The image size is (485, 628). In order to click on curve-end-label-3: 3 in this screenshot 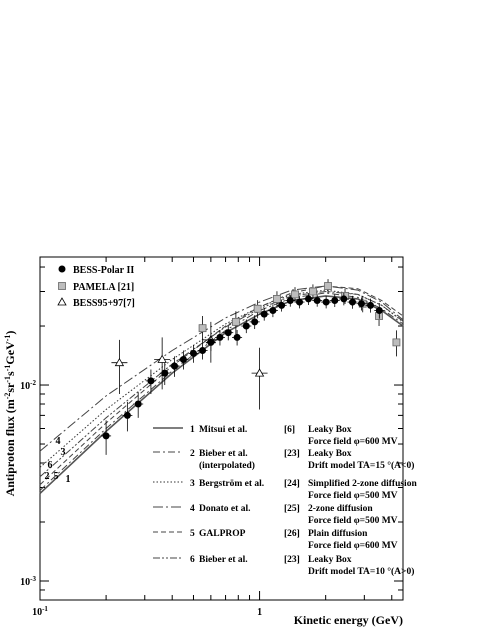, I will do `click(63, 452)`.